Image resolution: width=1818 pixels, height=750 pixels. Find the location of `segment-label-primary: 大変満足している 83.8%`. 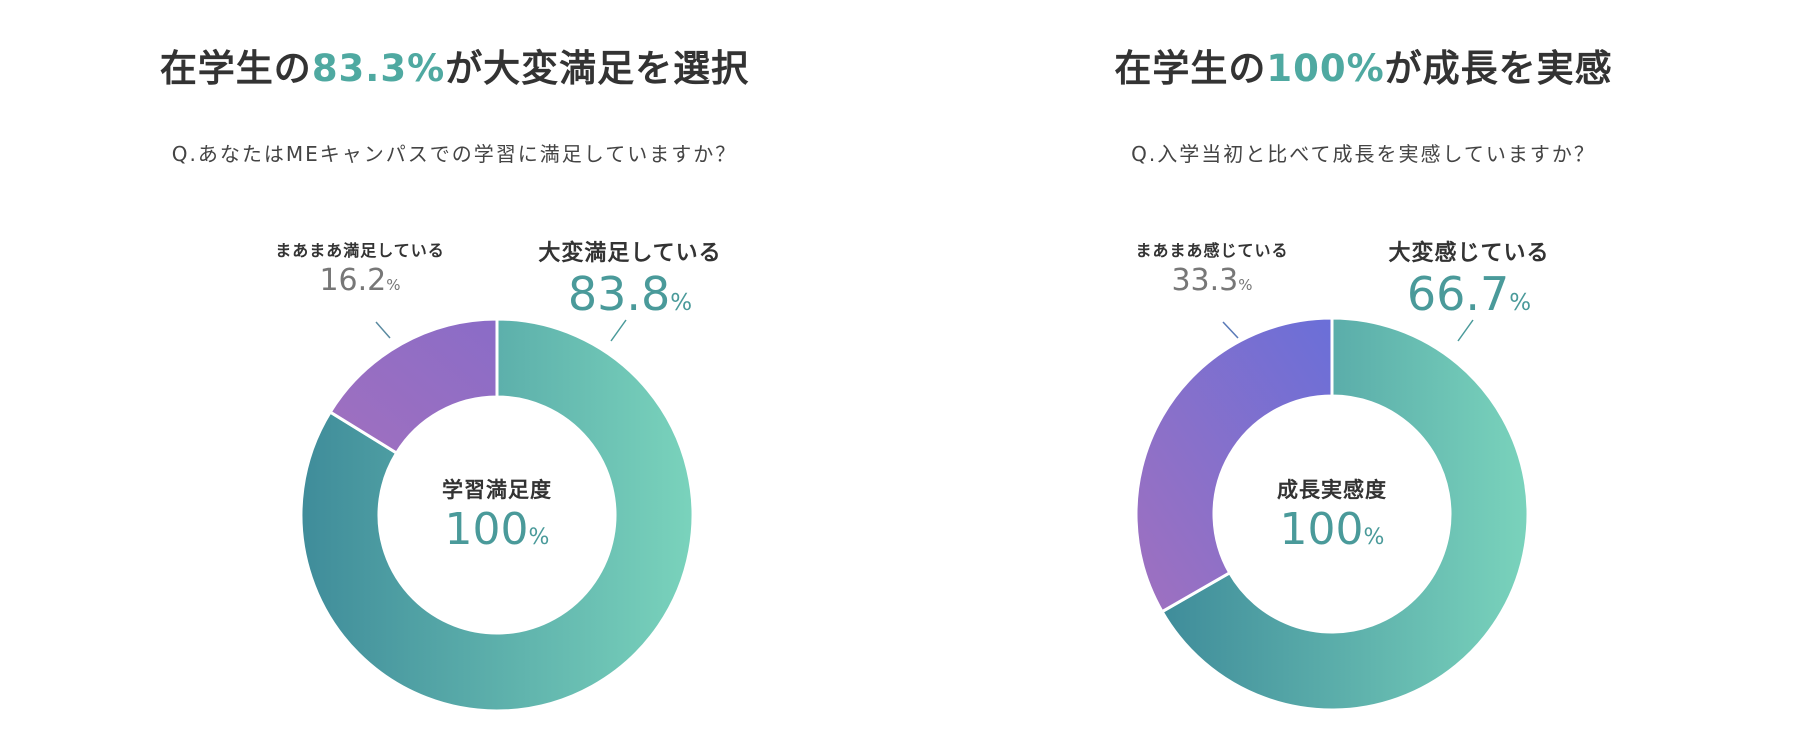

segment-label-primary: 大変満足している 83.8% is located at coordinates (630, 281).